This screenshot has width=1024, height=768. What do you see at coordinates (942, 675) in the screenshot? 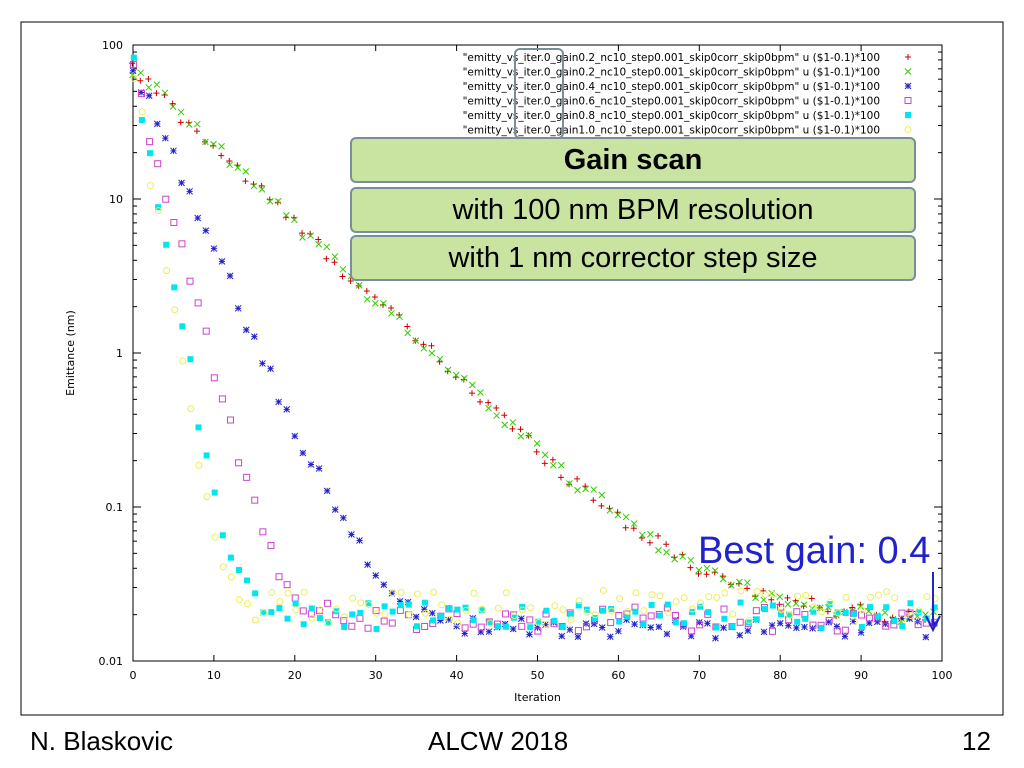
I see `x-tick-label: 100` at bounding box center [942, 675].